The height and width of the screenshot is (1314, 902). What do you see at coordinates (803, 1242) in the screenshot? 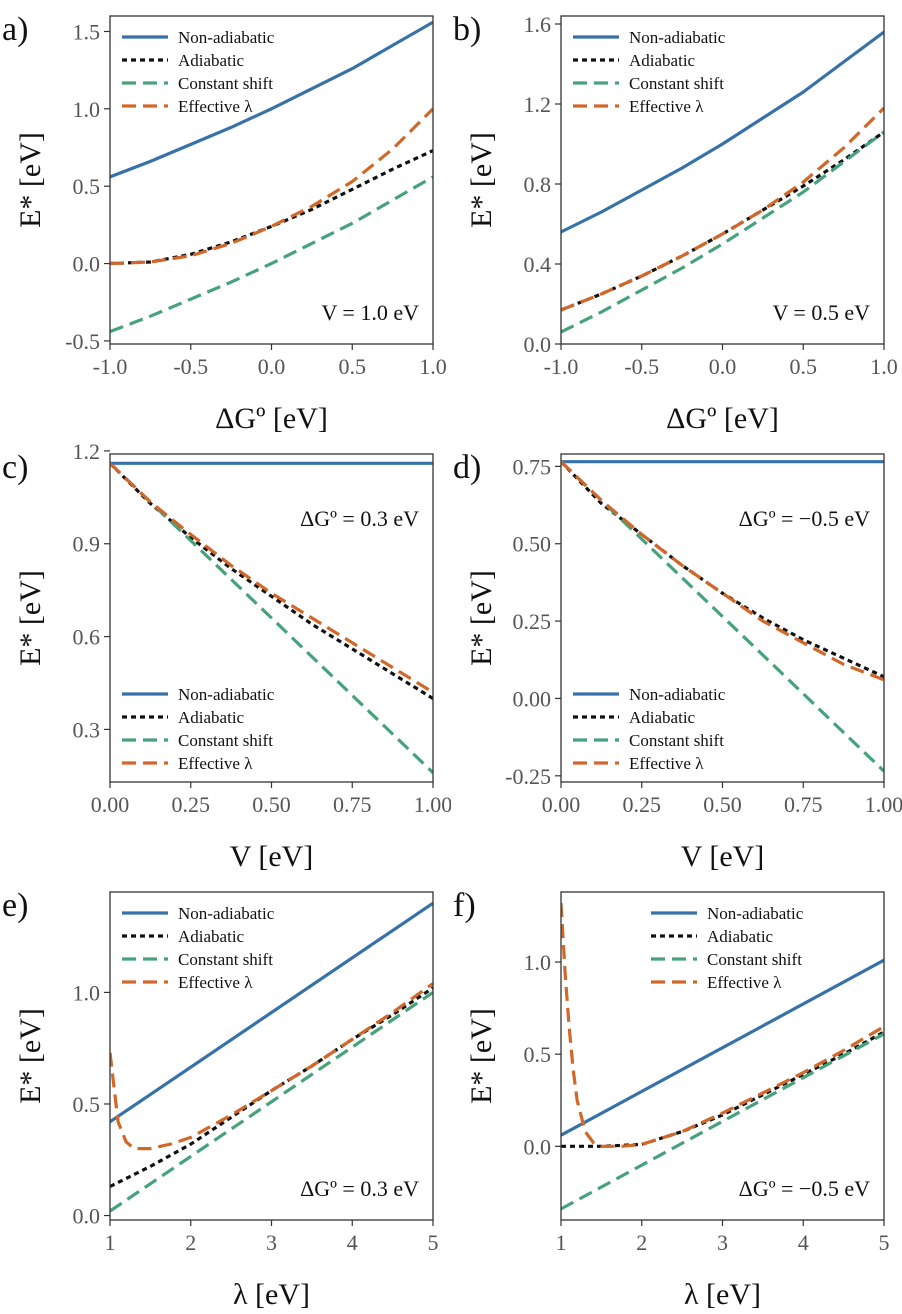
I see `x-tick-label: 4` at bounding box center [803, 1242].